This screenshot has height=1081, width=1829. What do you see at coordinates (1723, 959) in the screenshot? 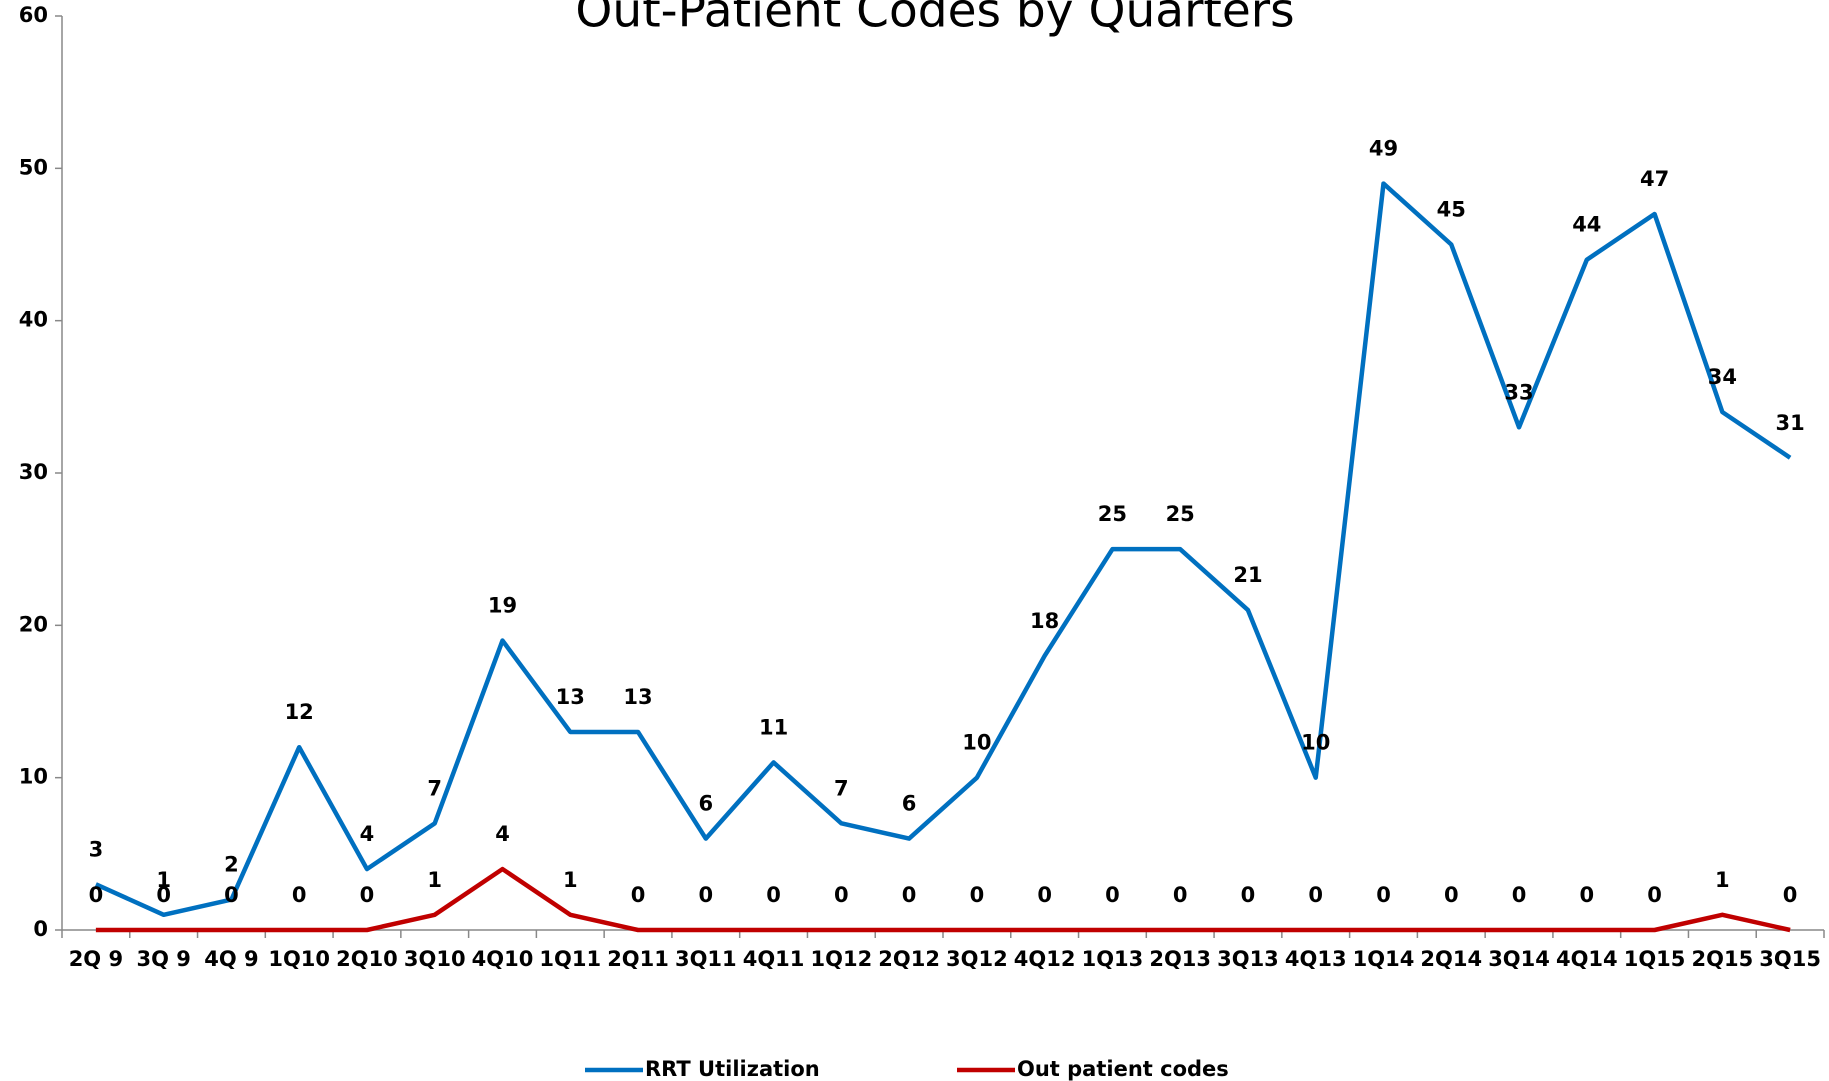
I see `x-tick-label: 2Q15` at bounding box center [1723, 959].